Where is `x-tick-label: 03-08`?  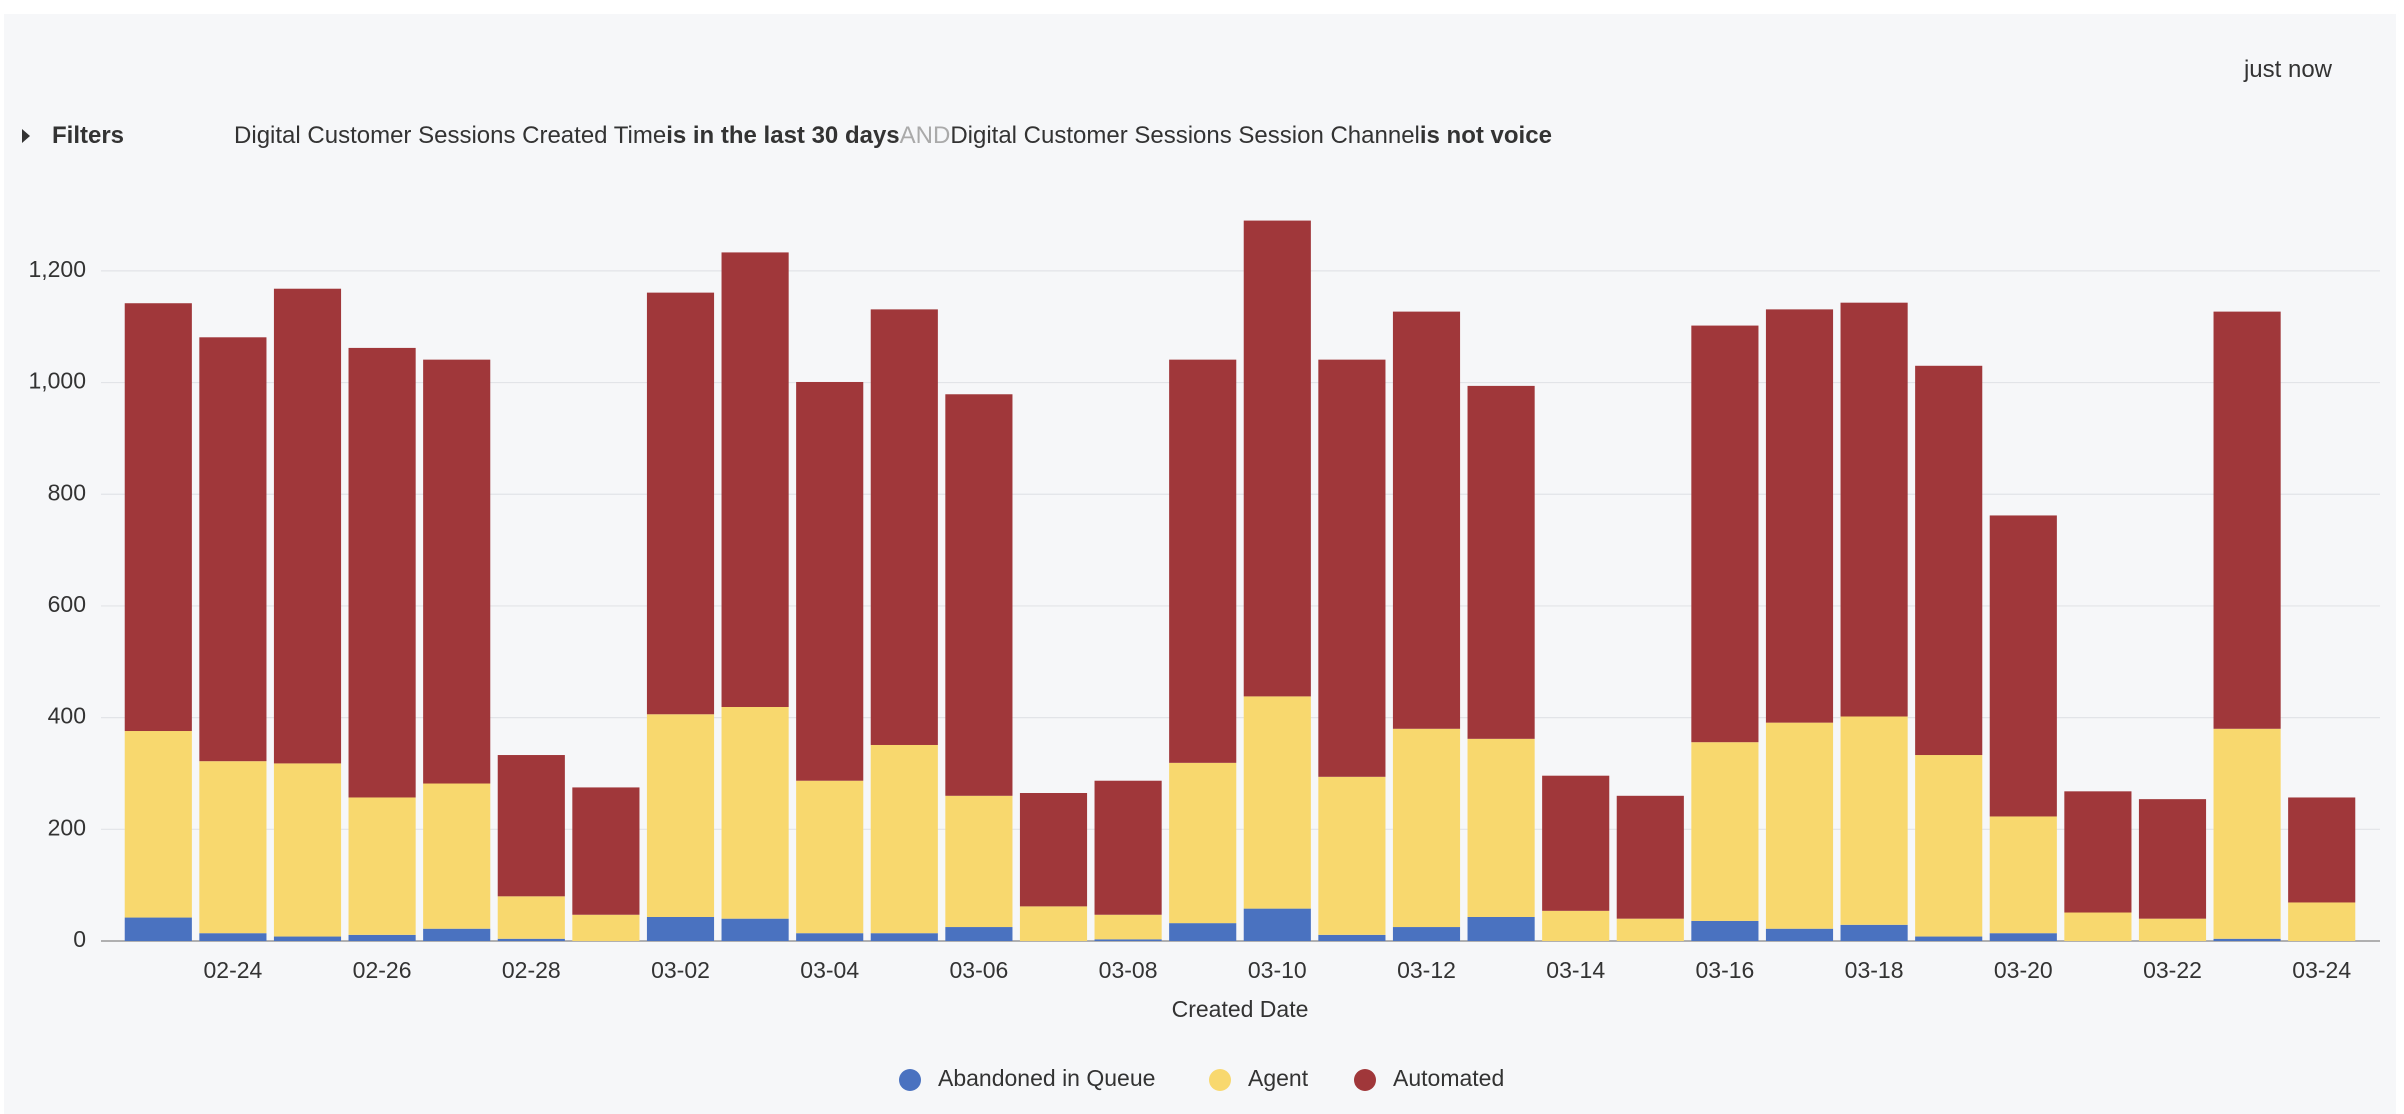 x-tick-label: 03-08 is located at coordinates (1128, 970).